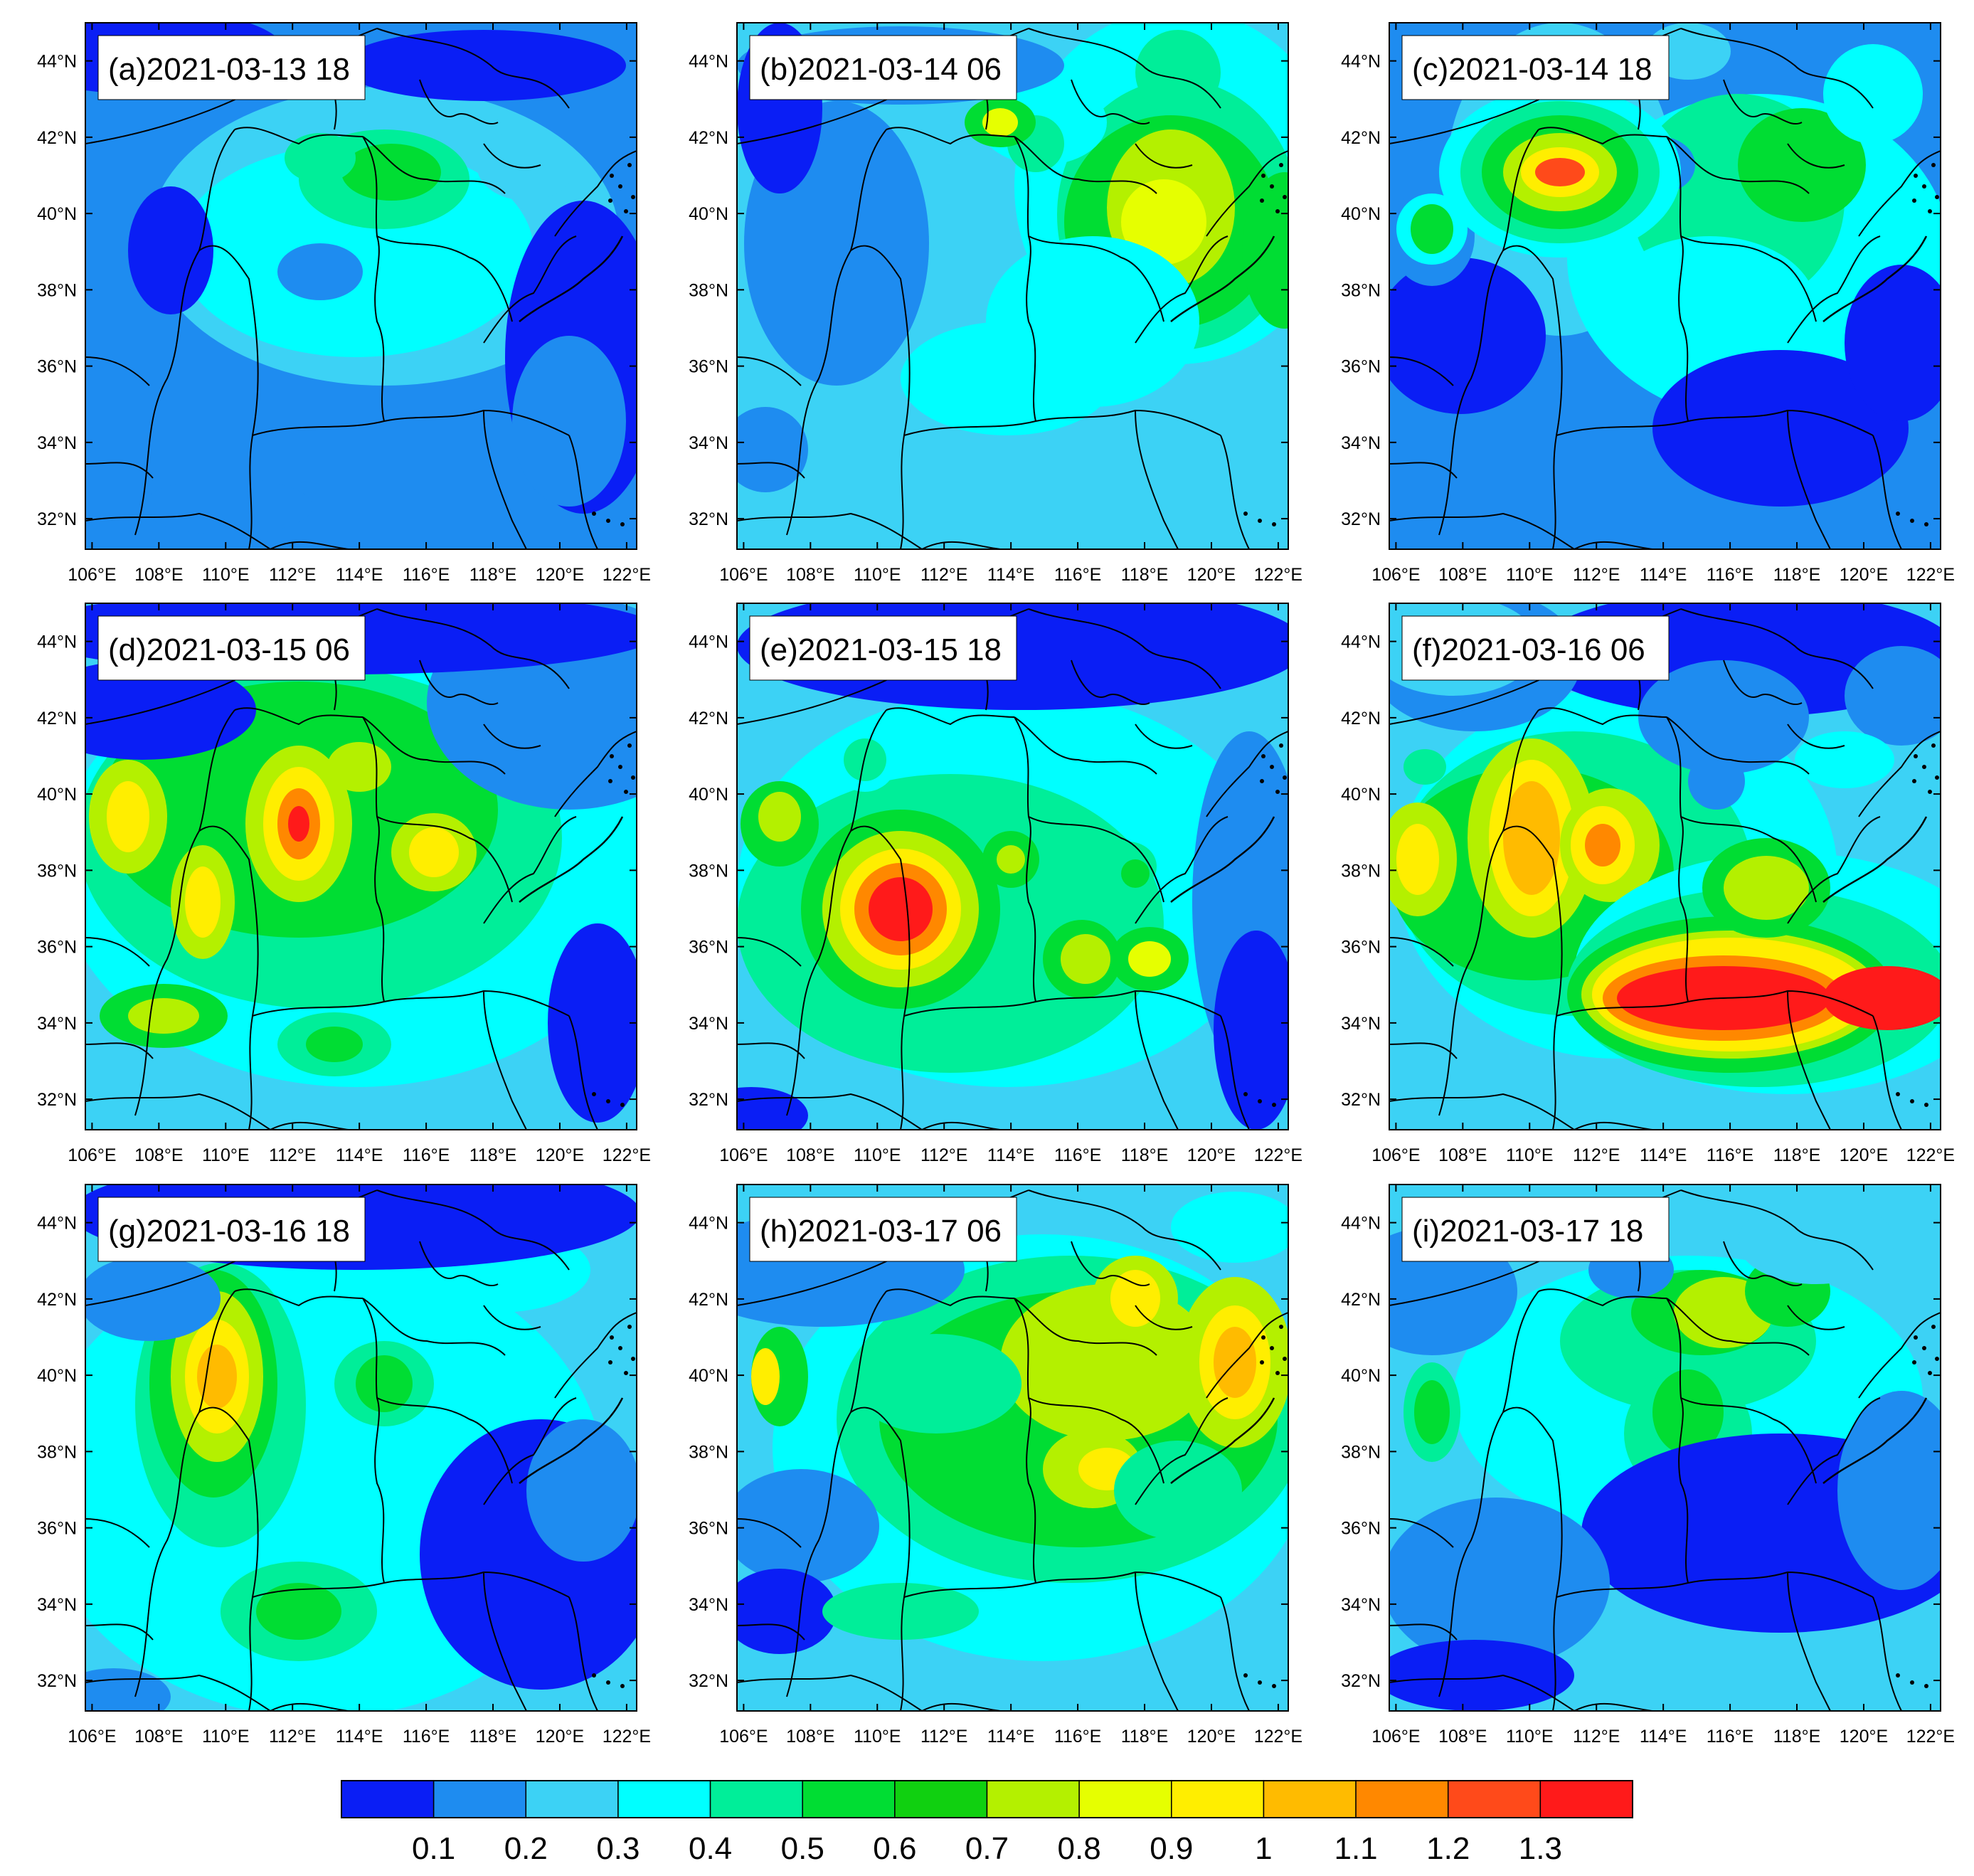 The height and width of the screenshot is (1876, 1974). What do you see at coordinates (229, 1231) in the screenshot?
I see `panel-title: (g)2021-03-16 18` at bounding box center [229, 1231].